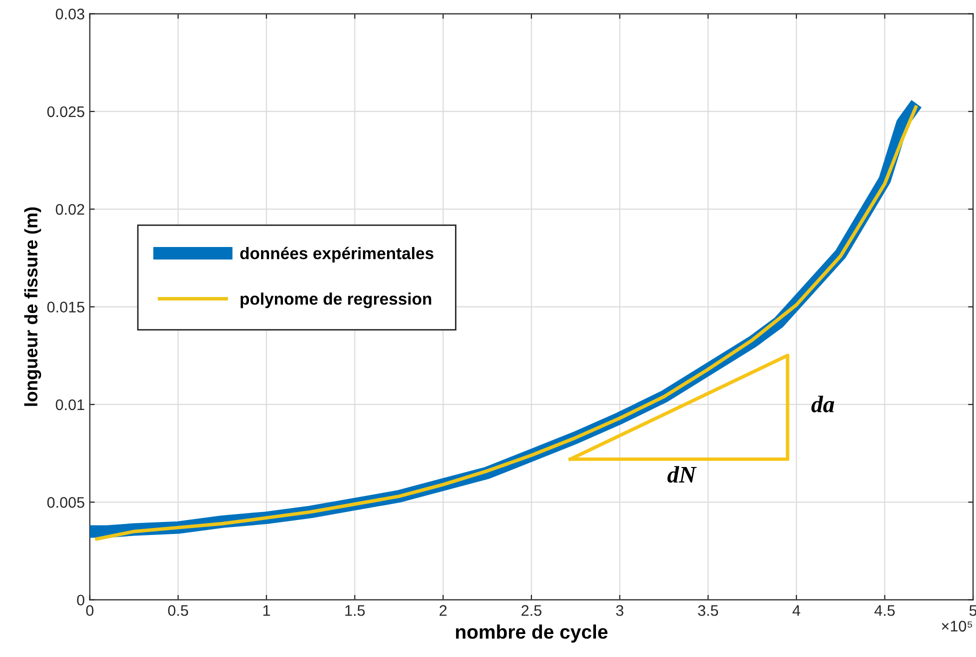 The height and width of the screenshot is (657, 976). What do you see at coordinates (337, 254) in the screenshot?
I see `legend-label: données expérimentales` at bounding box center [337, 254].